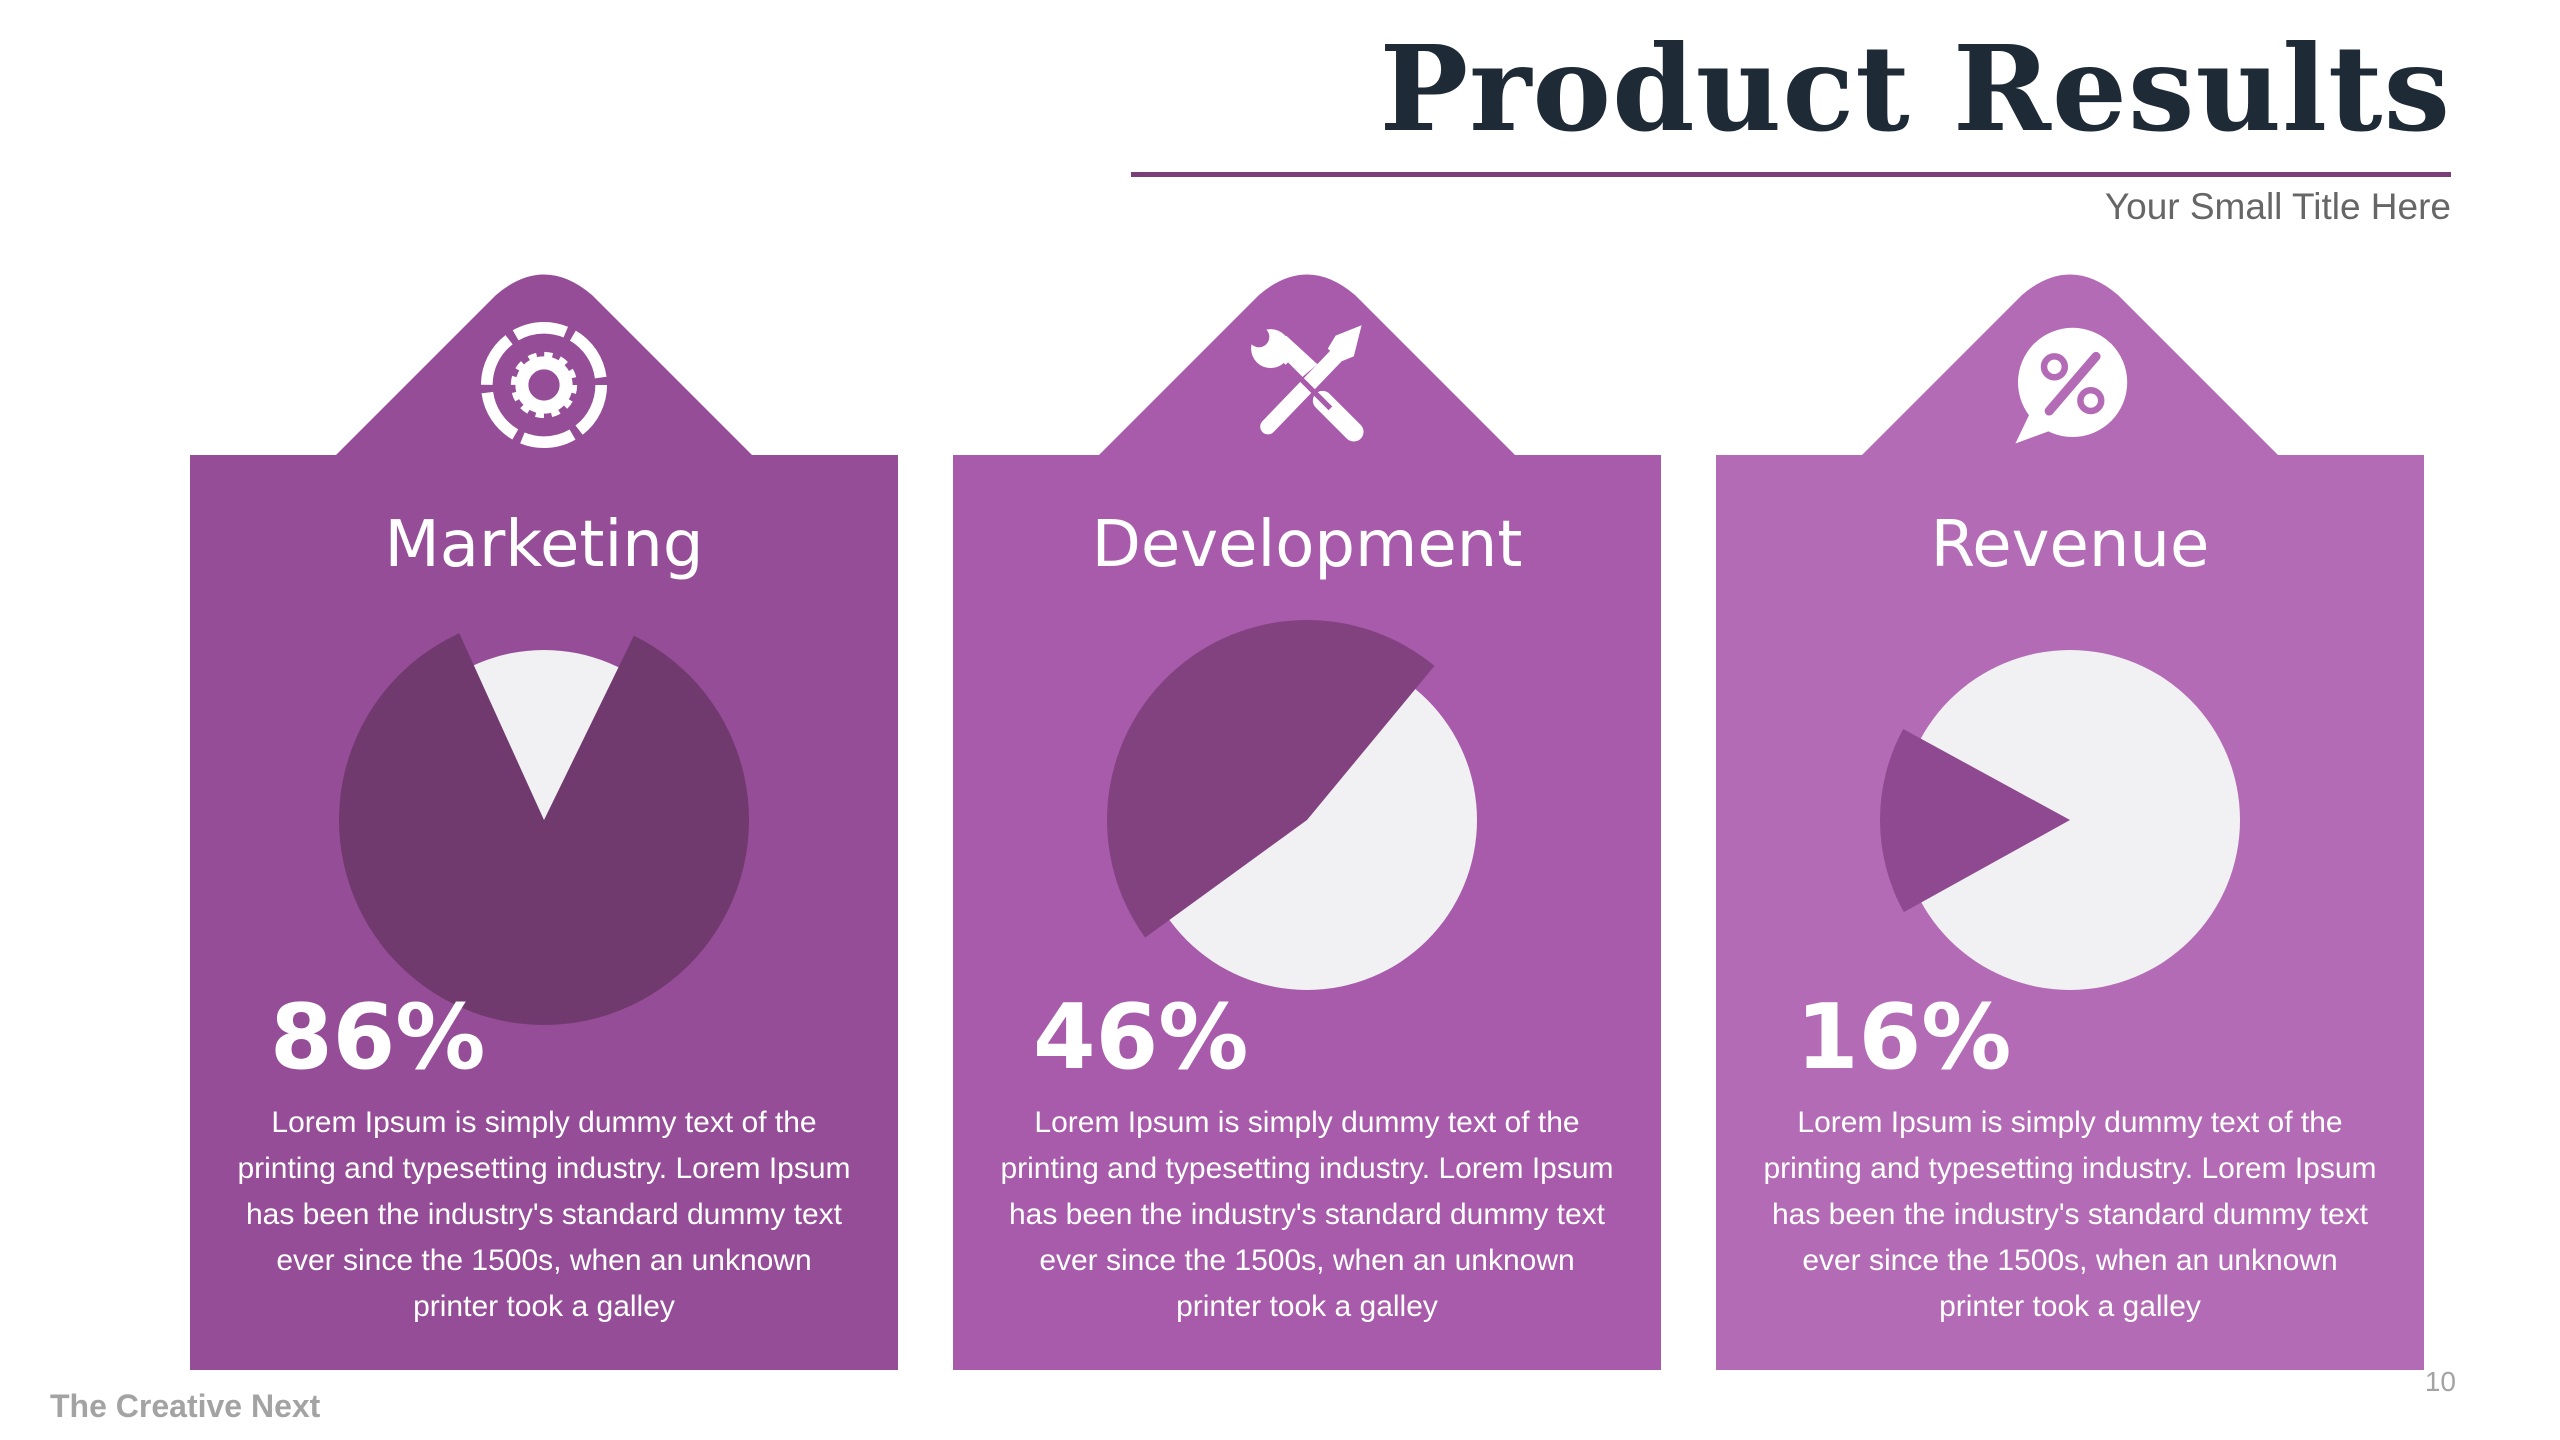 The image size is (2560, 1440). I want to click on tools-icon, so click(1306, 383).